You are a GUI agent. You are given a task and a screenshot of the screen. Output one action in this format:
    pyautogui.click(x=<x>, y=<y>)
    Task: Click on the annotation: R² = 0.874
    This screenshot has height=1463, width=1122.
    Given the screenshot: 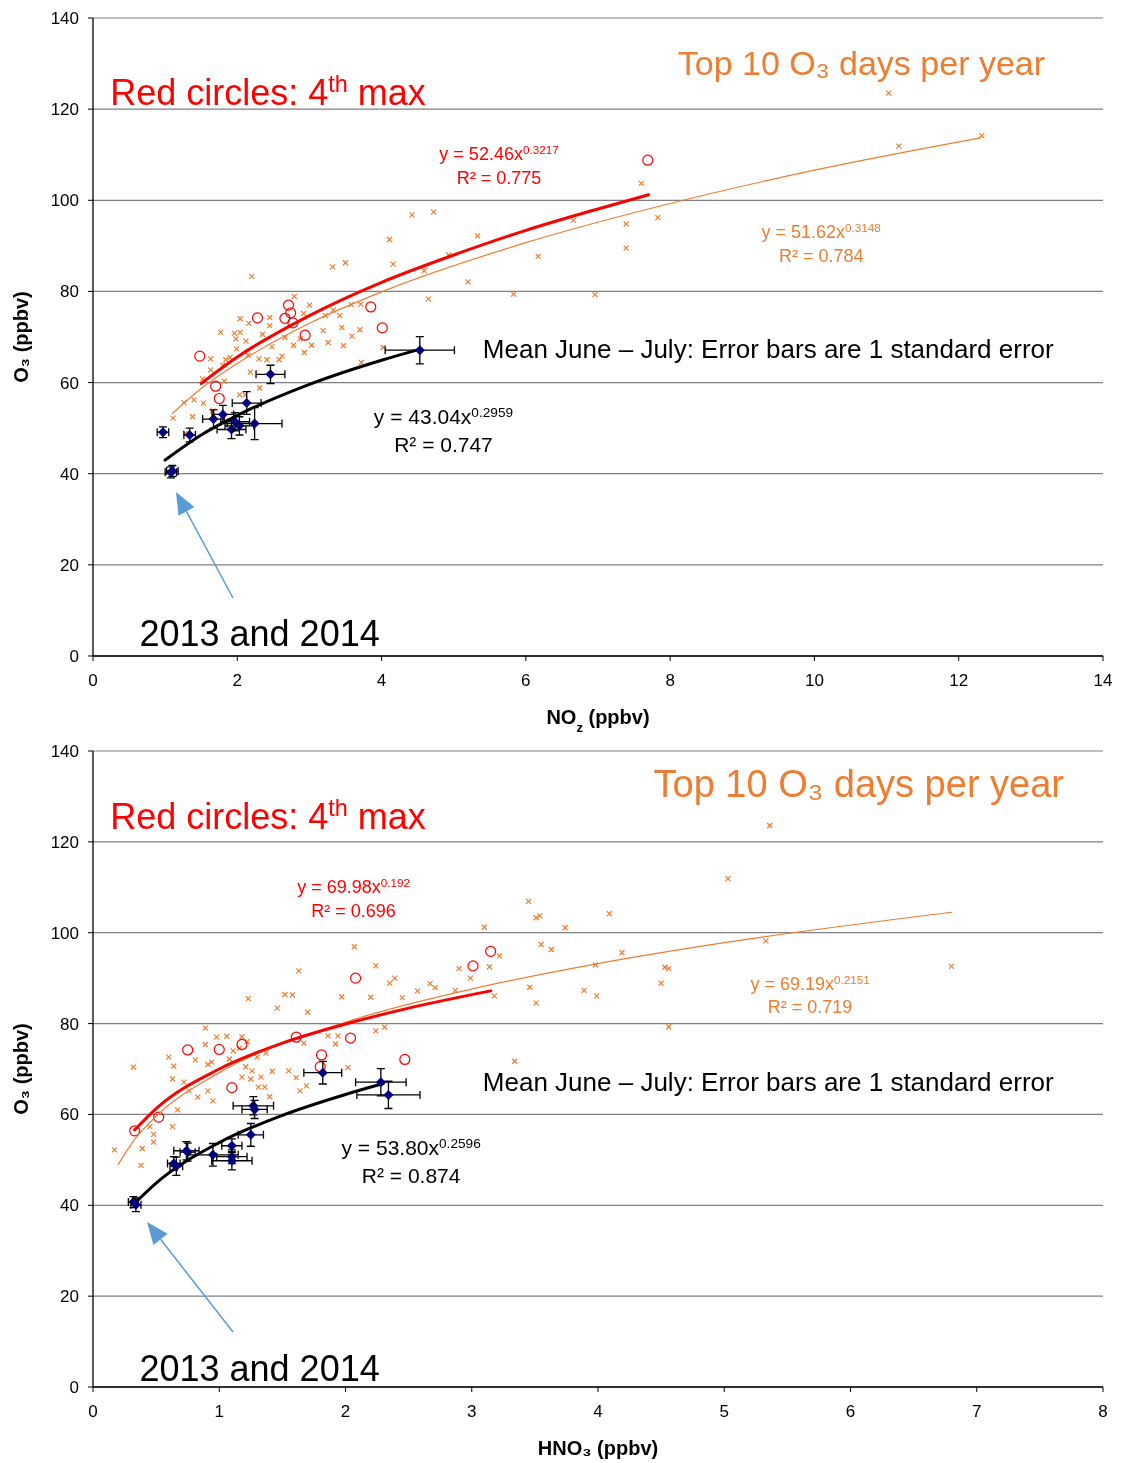 What is the action you would take?
    pyautogui.click(x=411, y=1176)
    